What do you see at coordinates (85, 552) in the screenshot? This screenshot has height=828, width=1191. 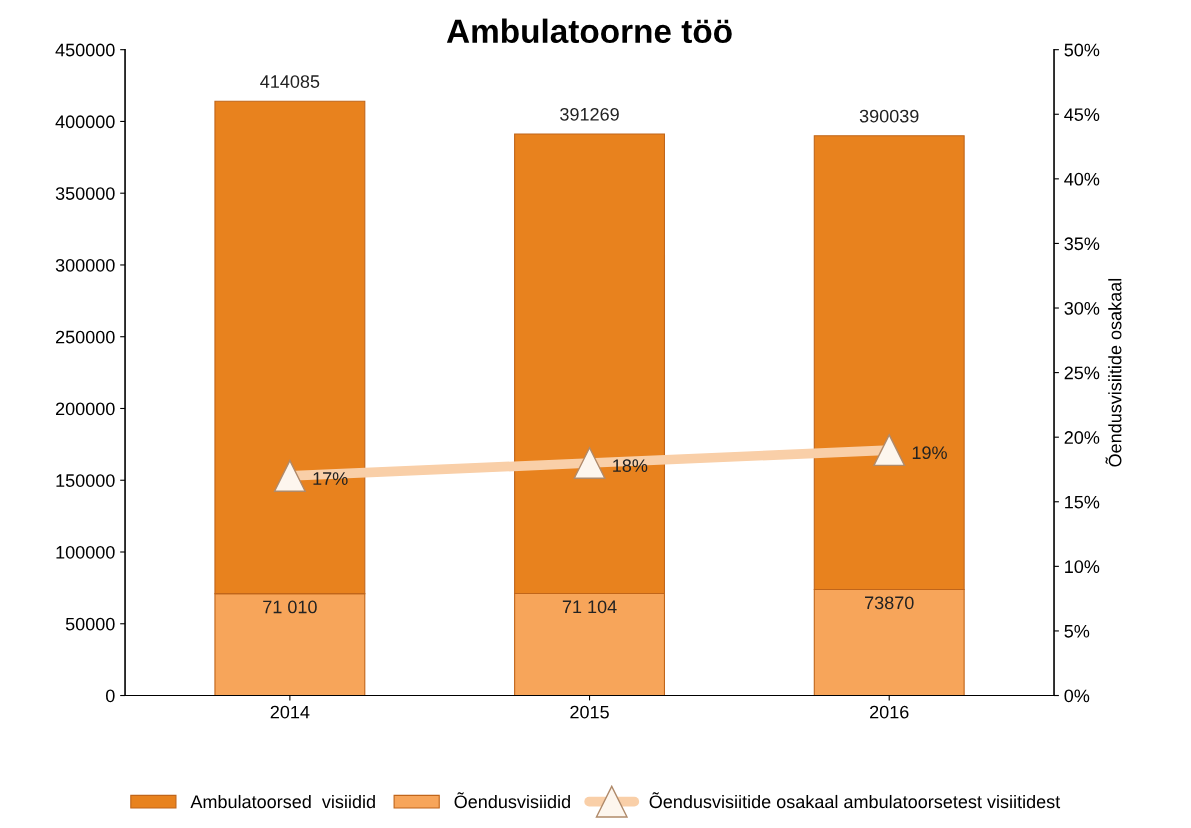 I see `y-tick-label: 100000` at bounding box center [85, 552].